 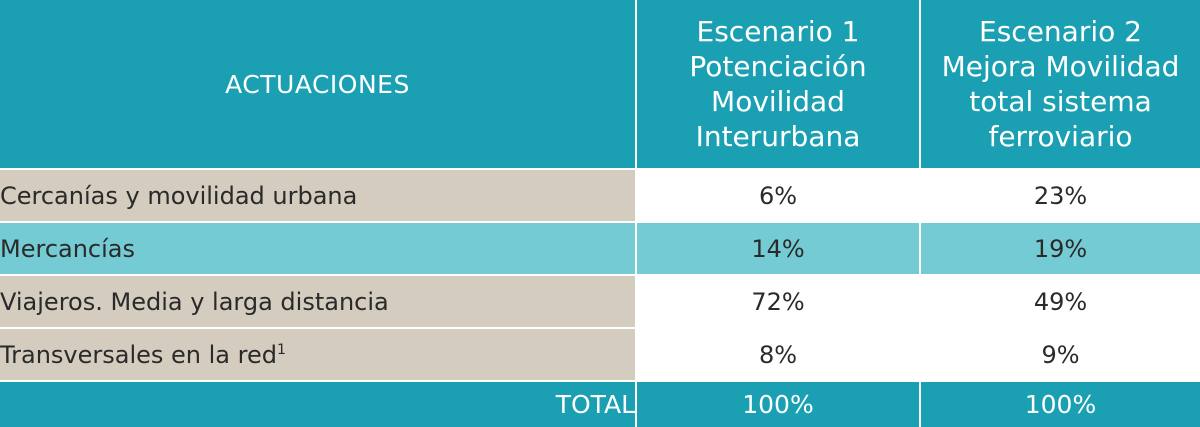 I want to click on scenario1-value: 14%, so click(x=778, y=248).